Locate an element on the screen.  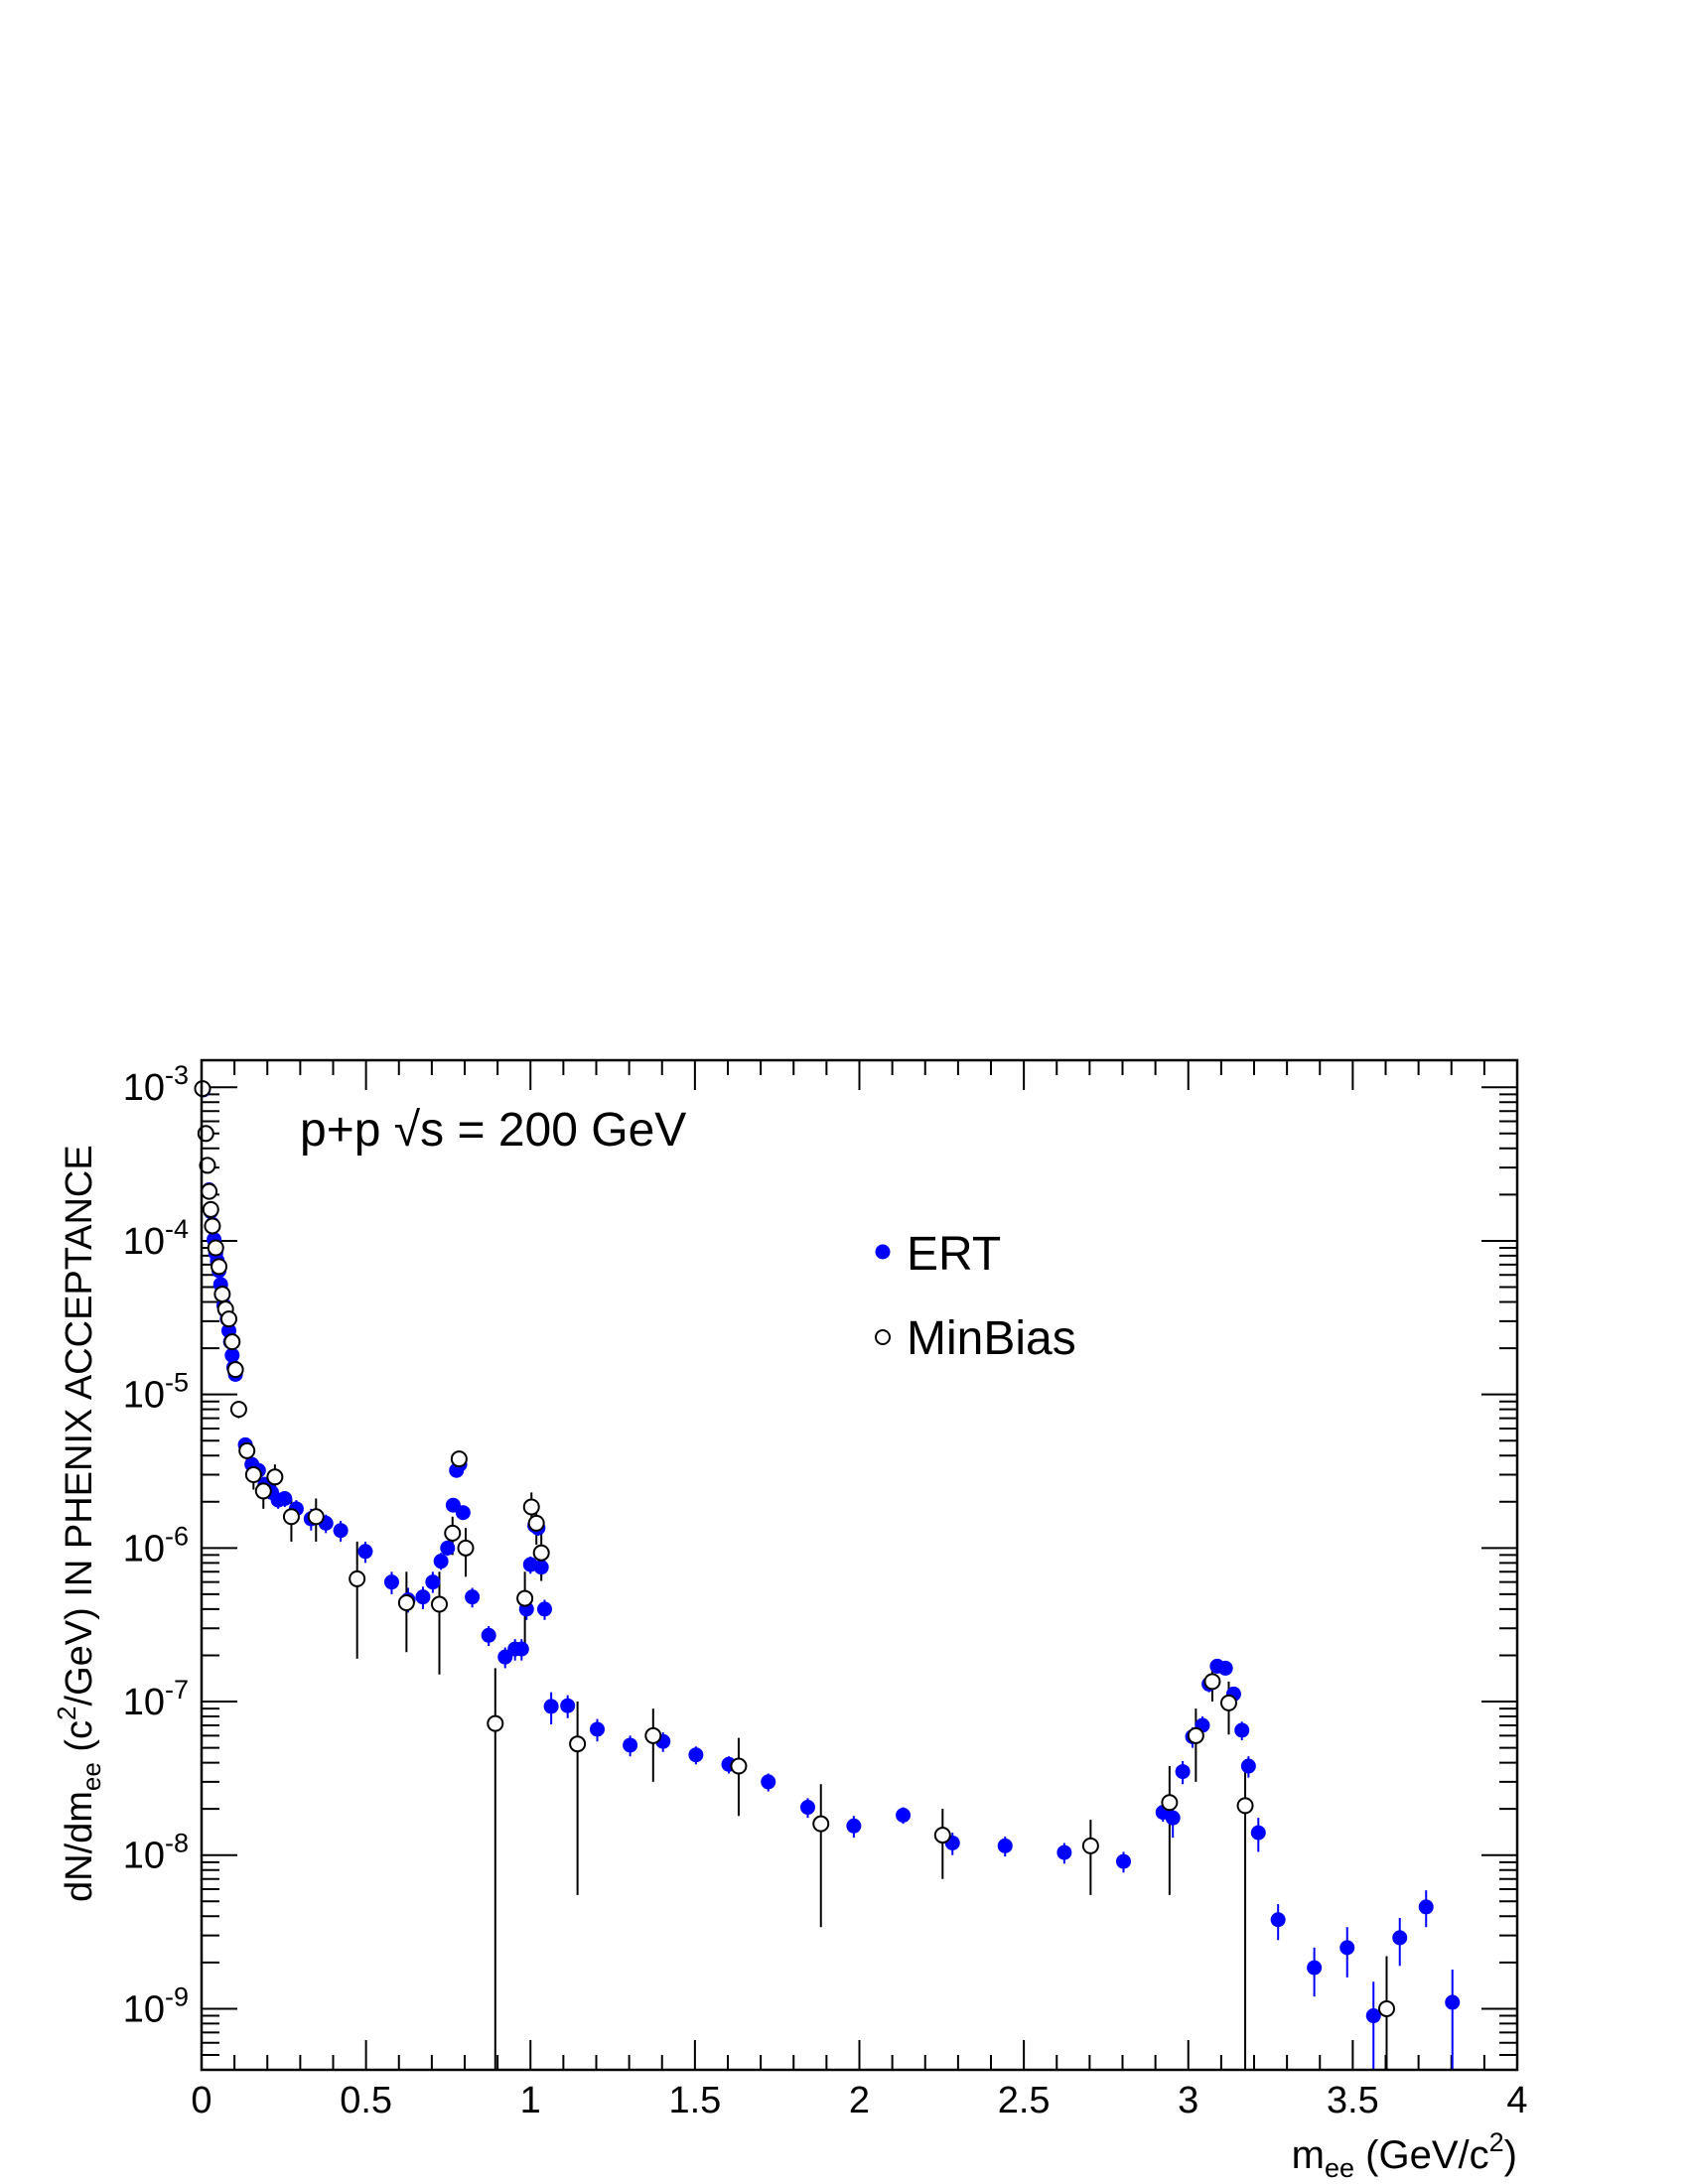
y-tick-label: 10⁻³ is located at coordinates (156, 1084).